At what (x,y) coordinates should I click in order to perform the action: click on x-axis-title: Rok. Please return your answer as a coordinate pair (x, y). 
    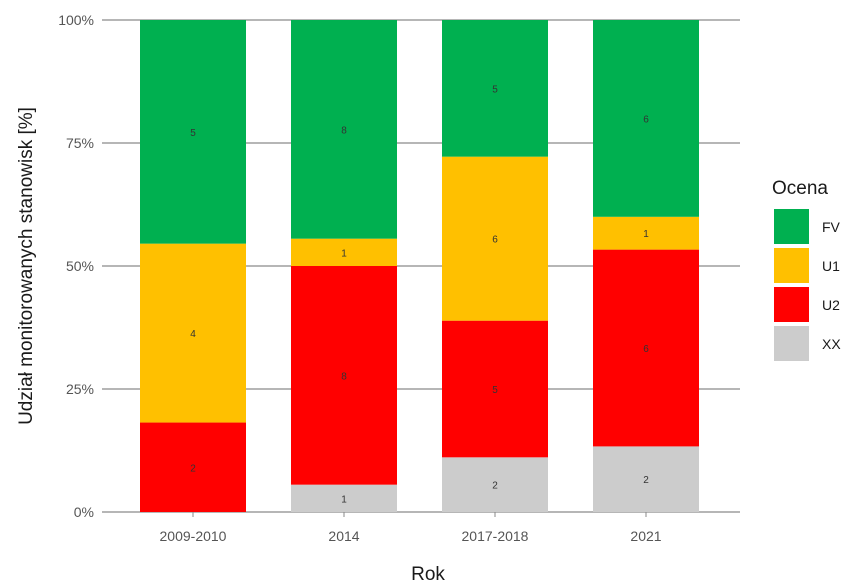
    Looking at the image, I should click on (428, 574).